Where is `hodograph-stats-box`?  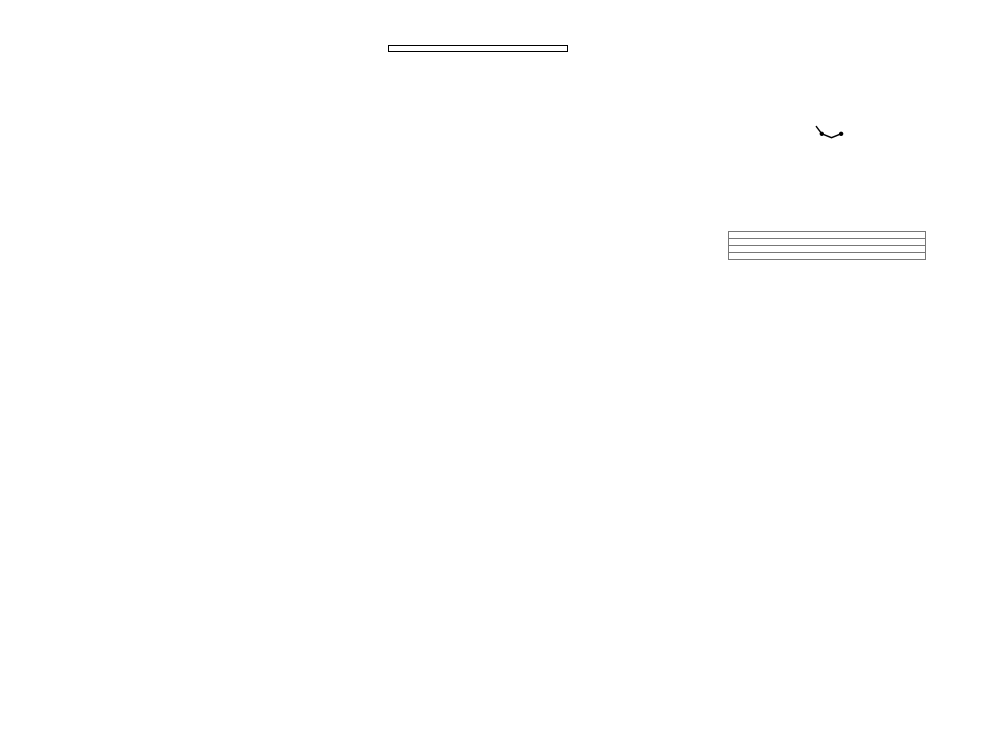 hodograph-stats-box is located at coordinates (827, 256).